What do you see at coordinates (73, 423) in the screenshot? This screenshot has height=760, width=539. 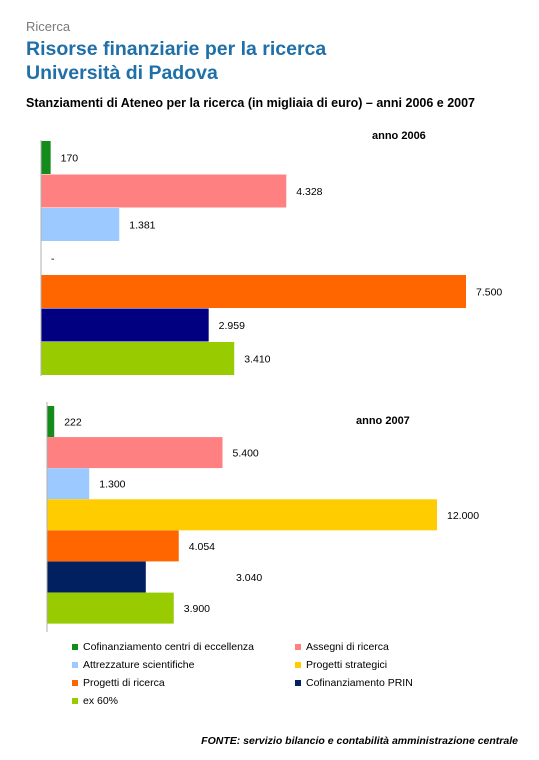 I see `data-label-2-1: 222` at bounding box center [73, 423].